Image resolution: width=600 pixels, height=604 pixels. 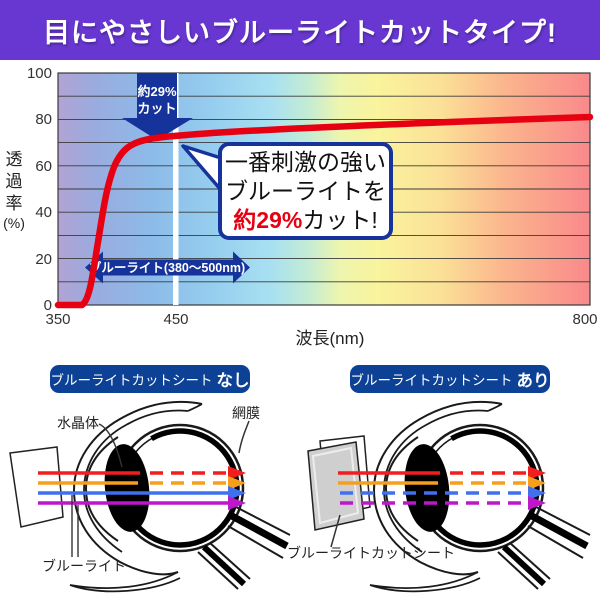 I want to click on cut-percentage-arrow, so click(x=157, y=106).